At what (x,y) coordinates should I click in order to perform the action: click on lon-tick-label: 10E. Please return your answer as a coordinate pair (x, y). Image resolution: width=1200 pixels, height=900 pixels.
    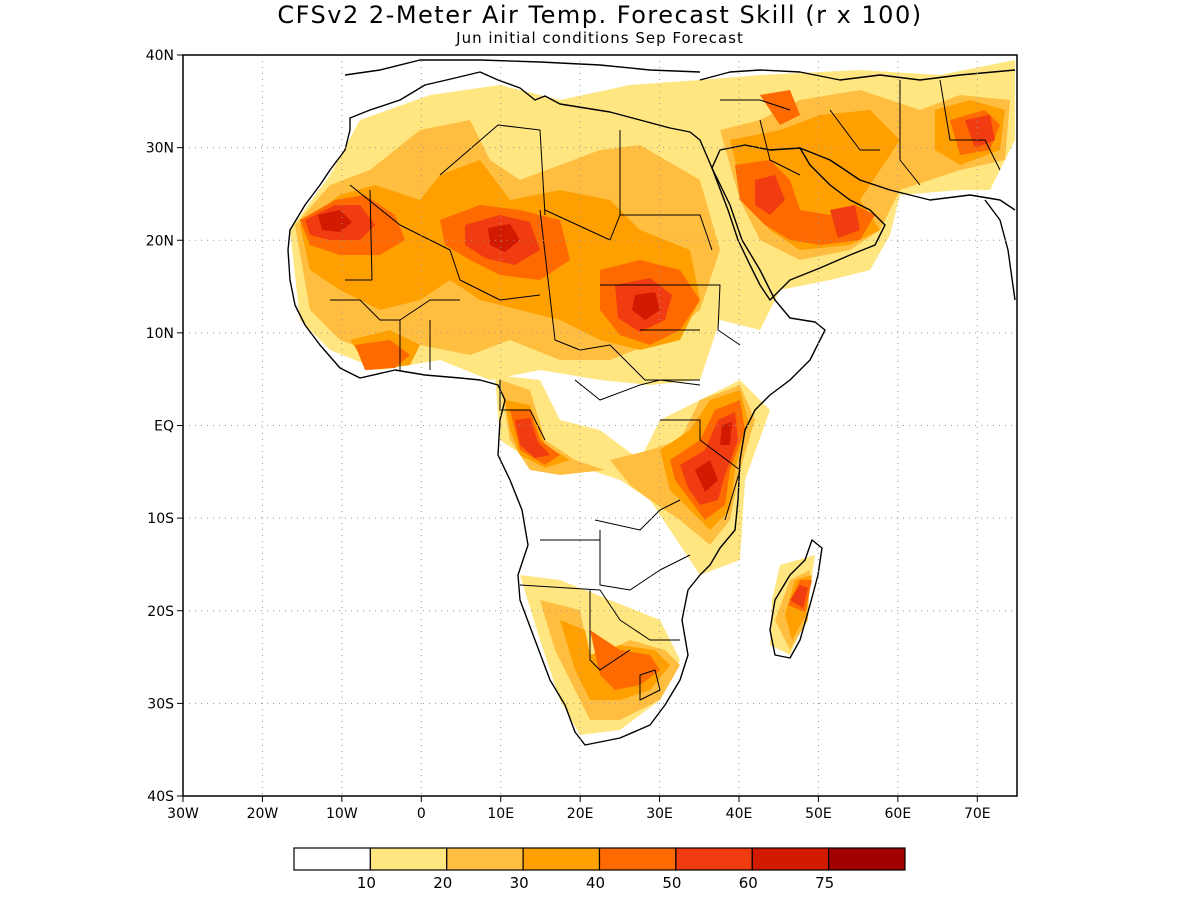
    Looking at the image, I should click on (500, 814).